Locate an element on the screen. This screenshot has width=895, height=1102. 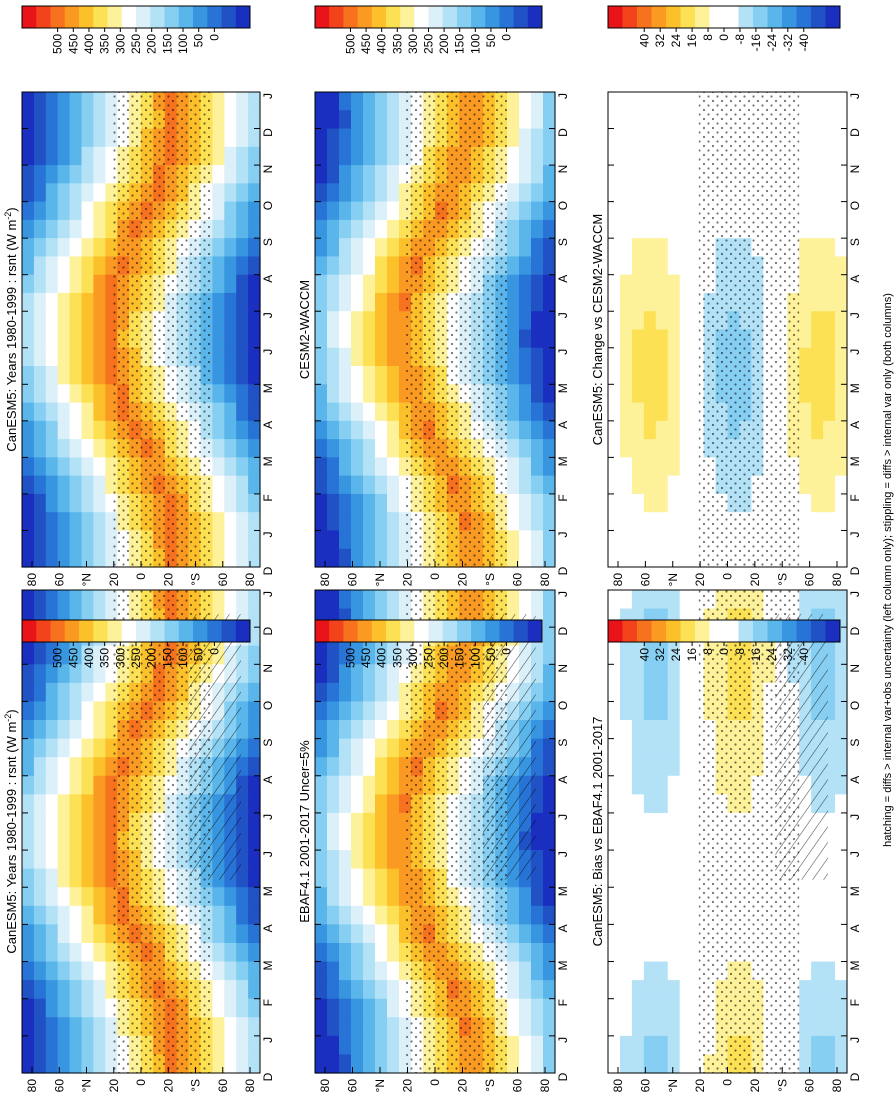
month-label: M is located at coordinates (855, 966).